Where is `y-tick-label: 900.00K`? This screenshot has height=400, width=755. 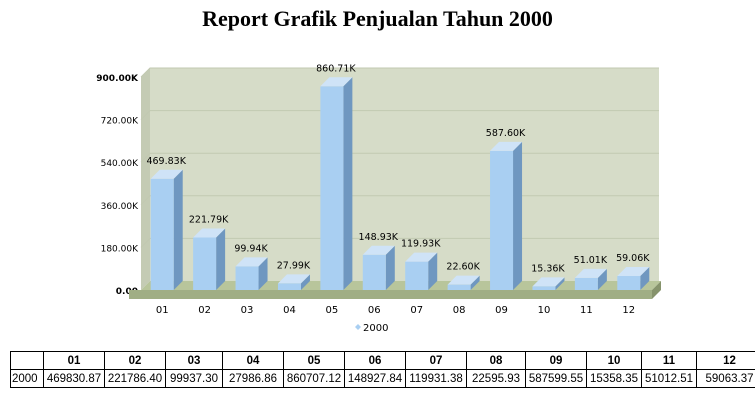
y-tick-label: 900.00K is located at coordinates (117, 79).